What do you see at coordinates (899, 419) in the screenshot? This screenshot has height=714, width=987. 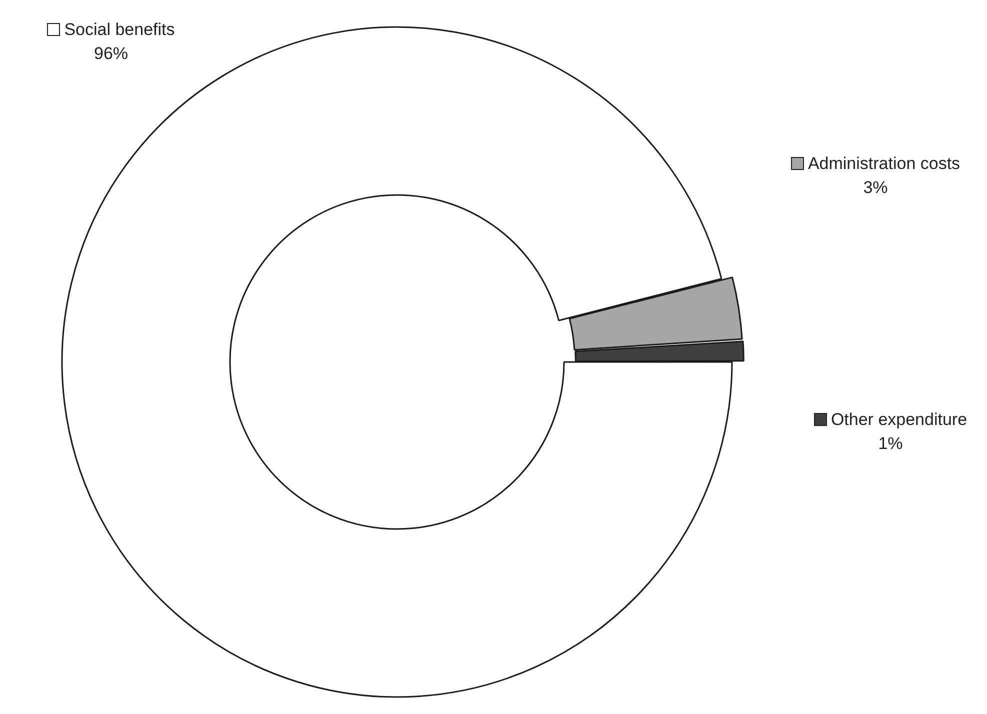 I see `legend-label: Other expenditure` at bounding box center [899, 419].